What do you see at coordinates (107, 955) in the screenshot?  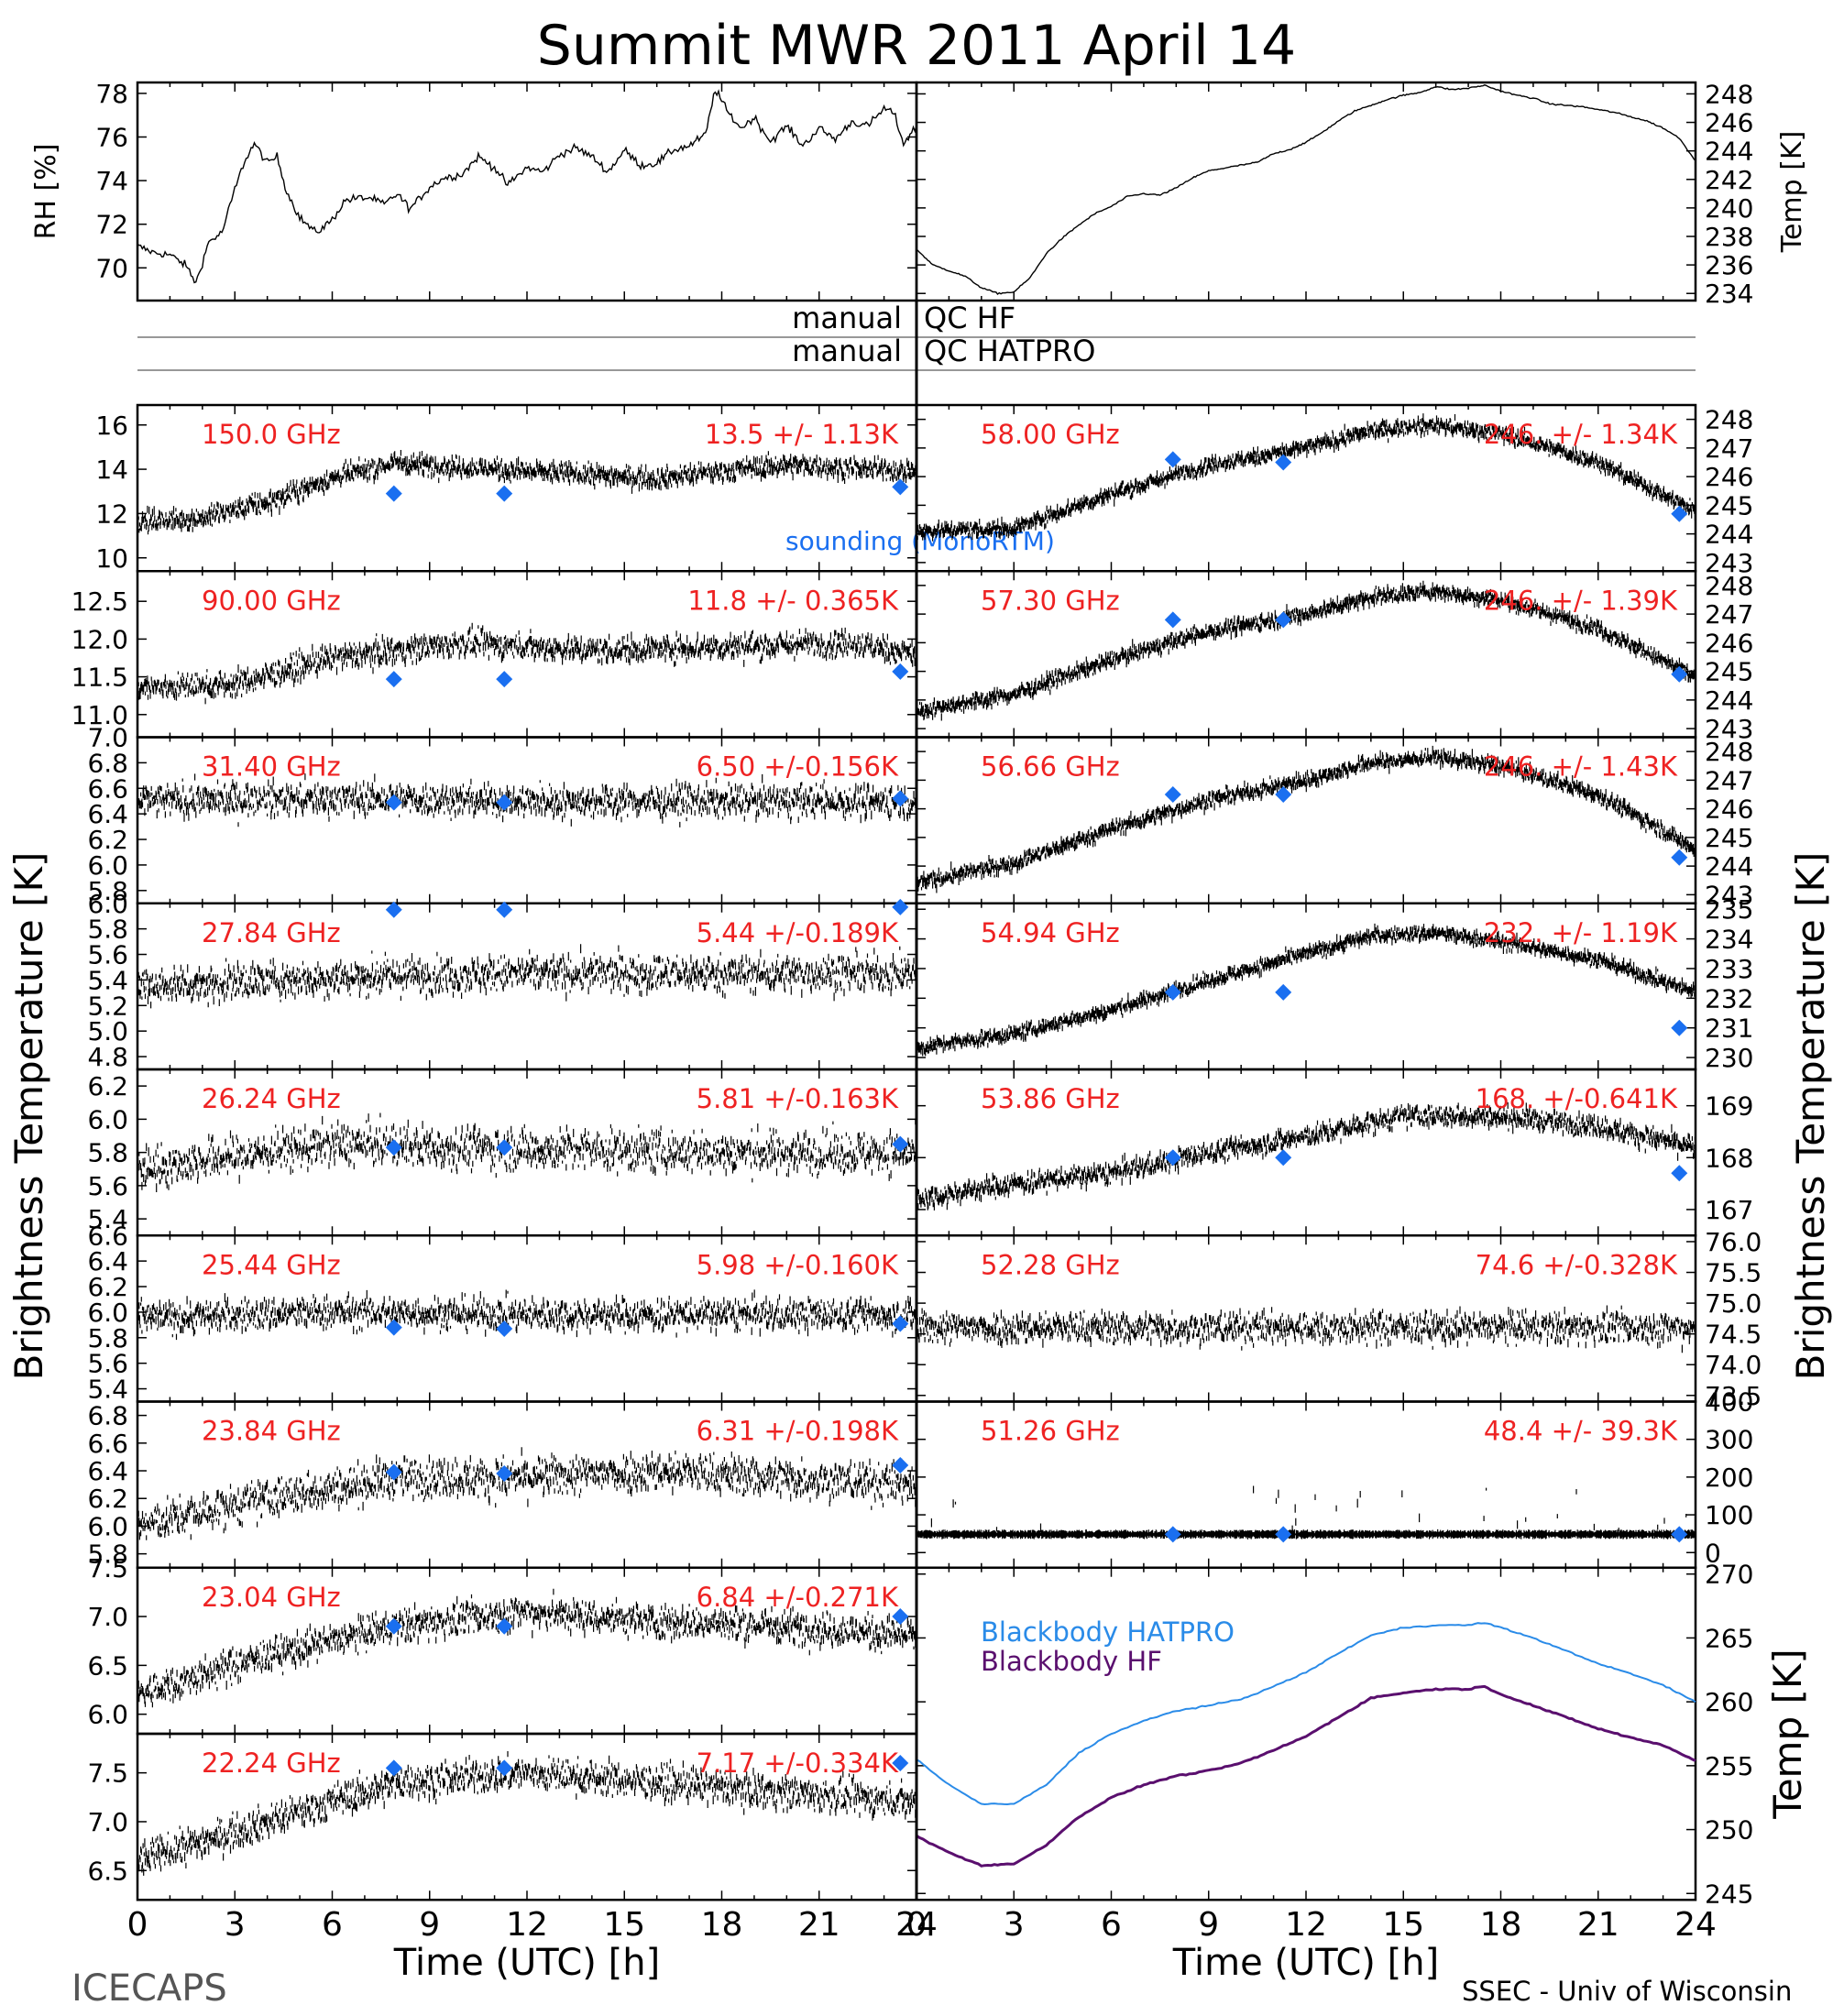 I see `c2784-ytick-label: 5.6` at bounding box center [107, 955].